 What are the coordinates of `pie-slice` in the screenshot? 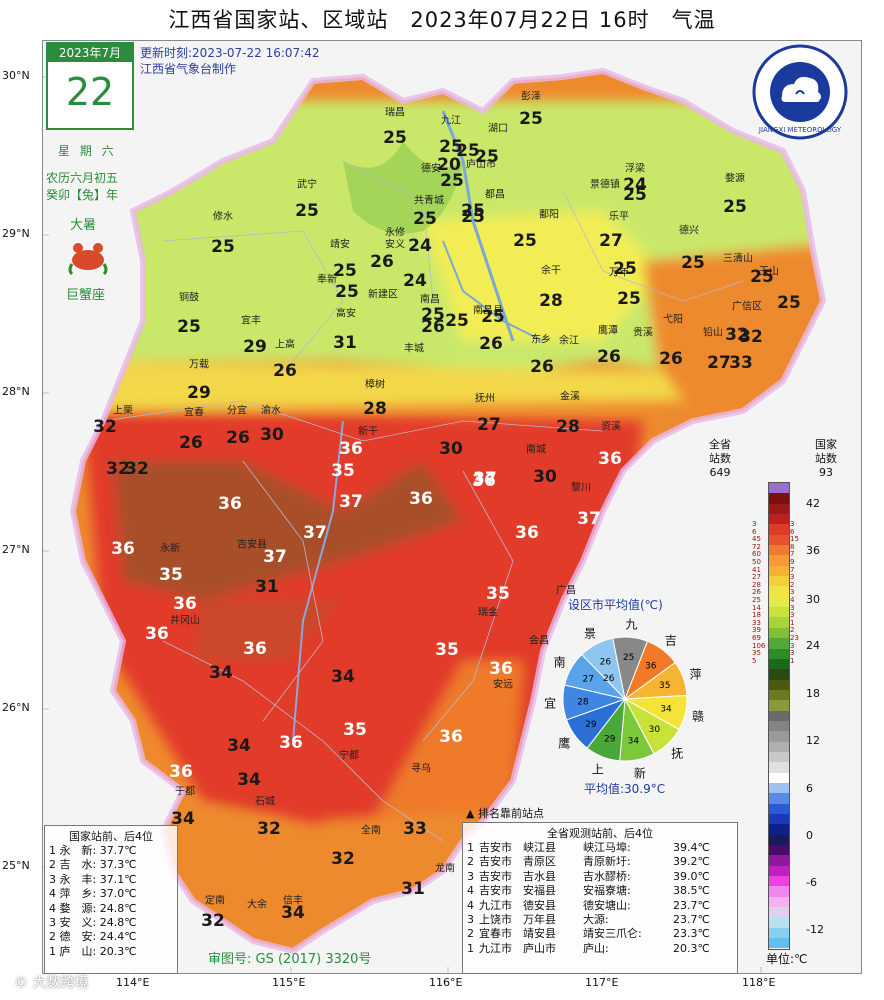 It's located at (603, 669).